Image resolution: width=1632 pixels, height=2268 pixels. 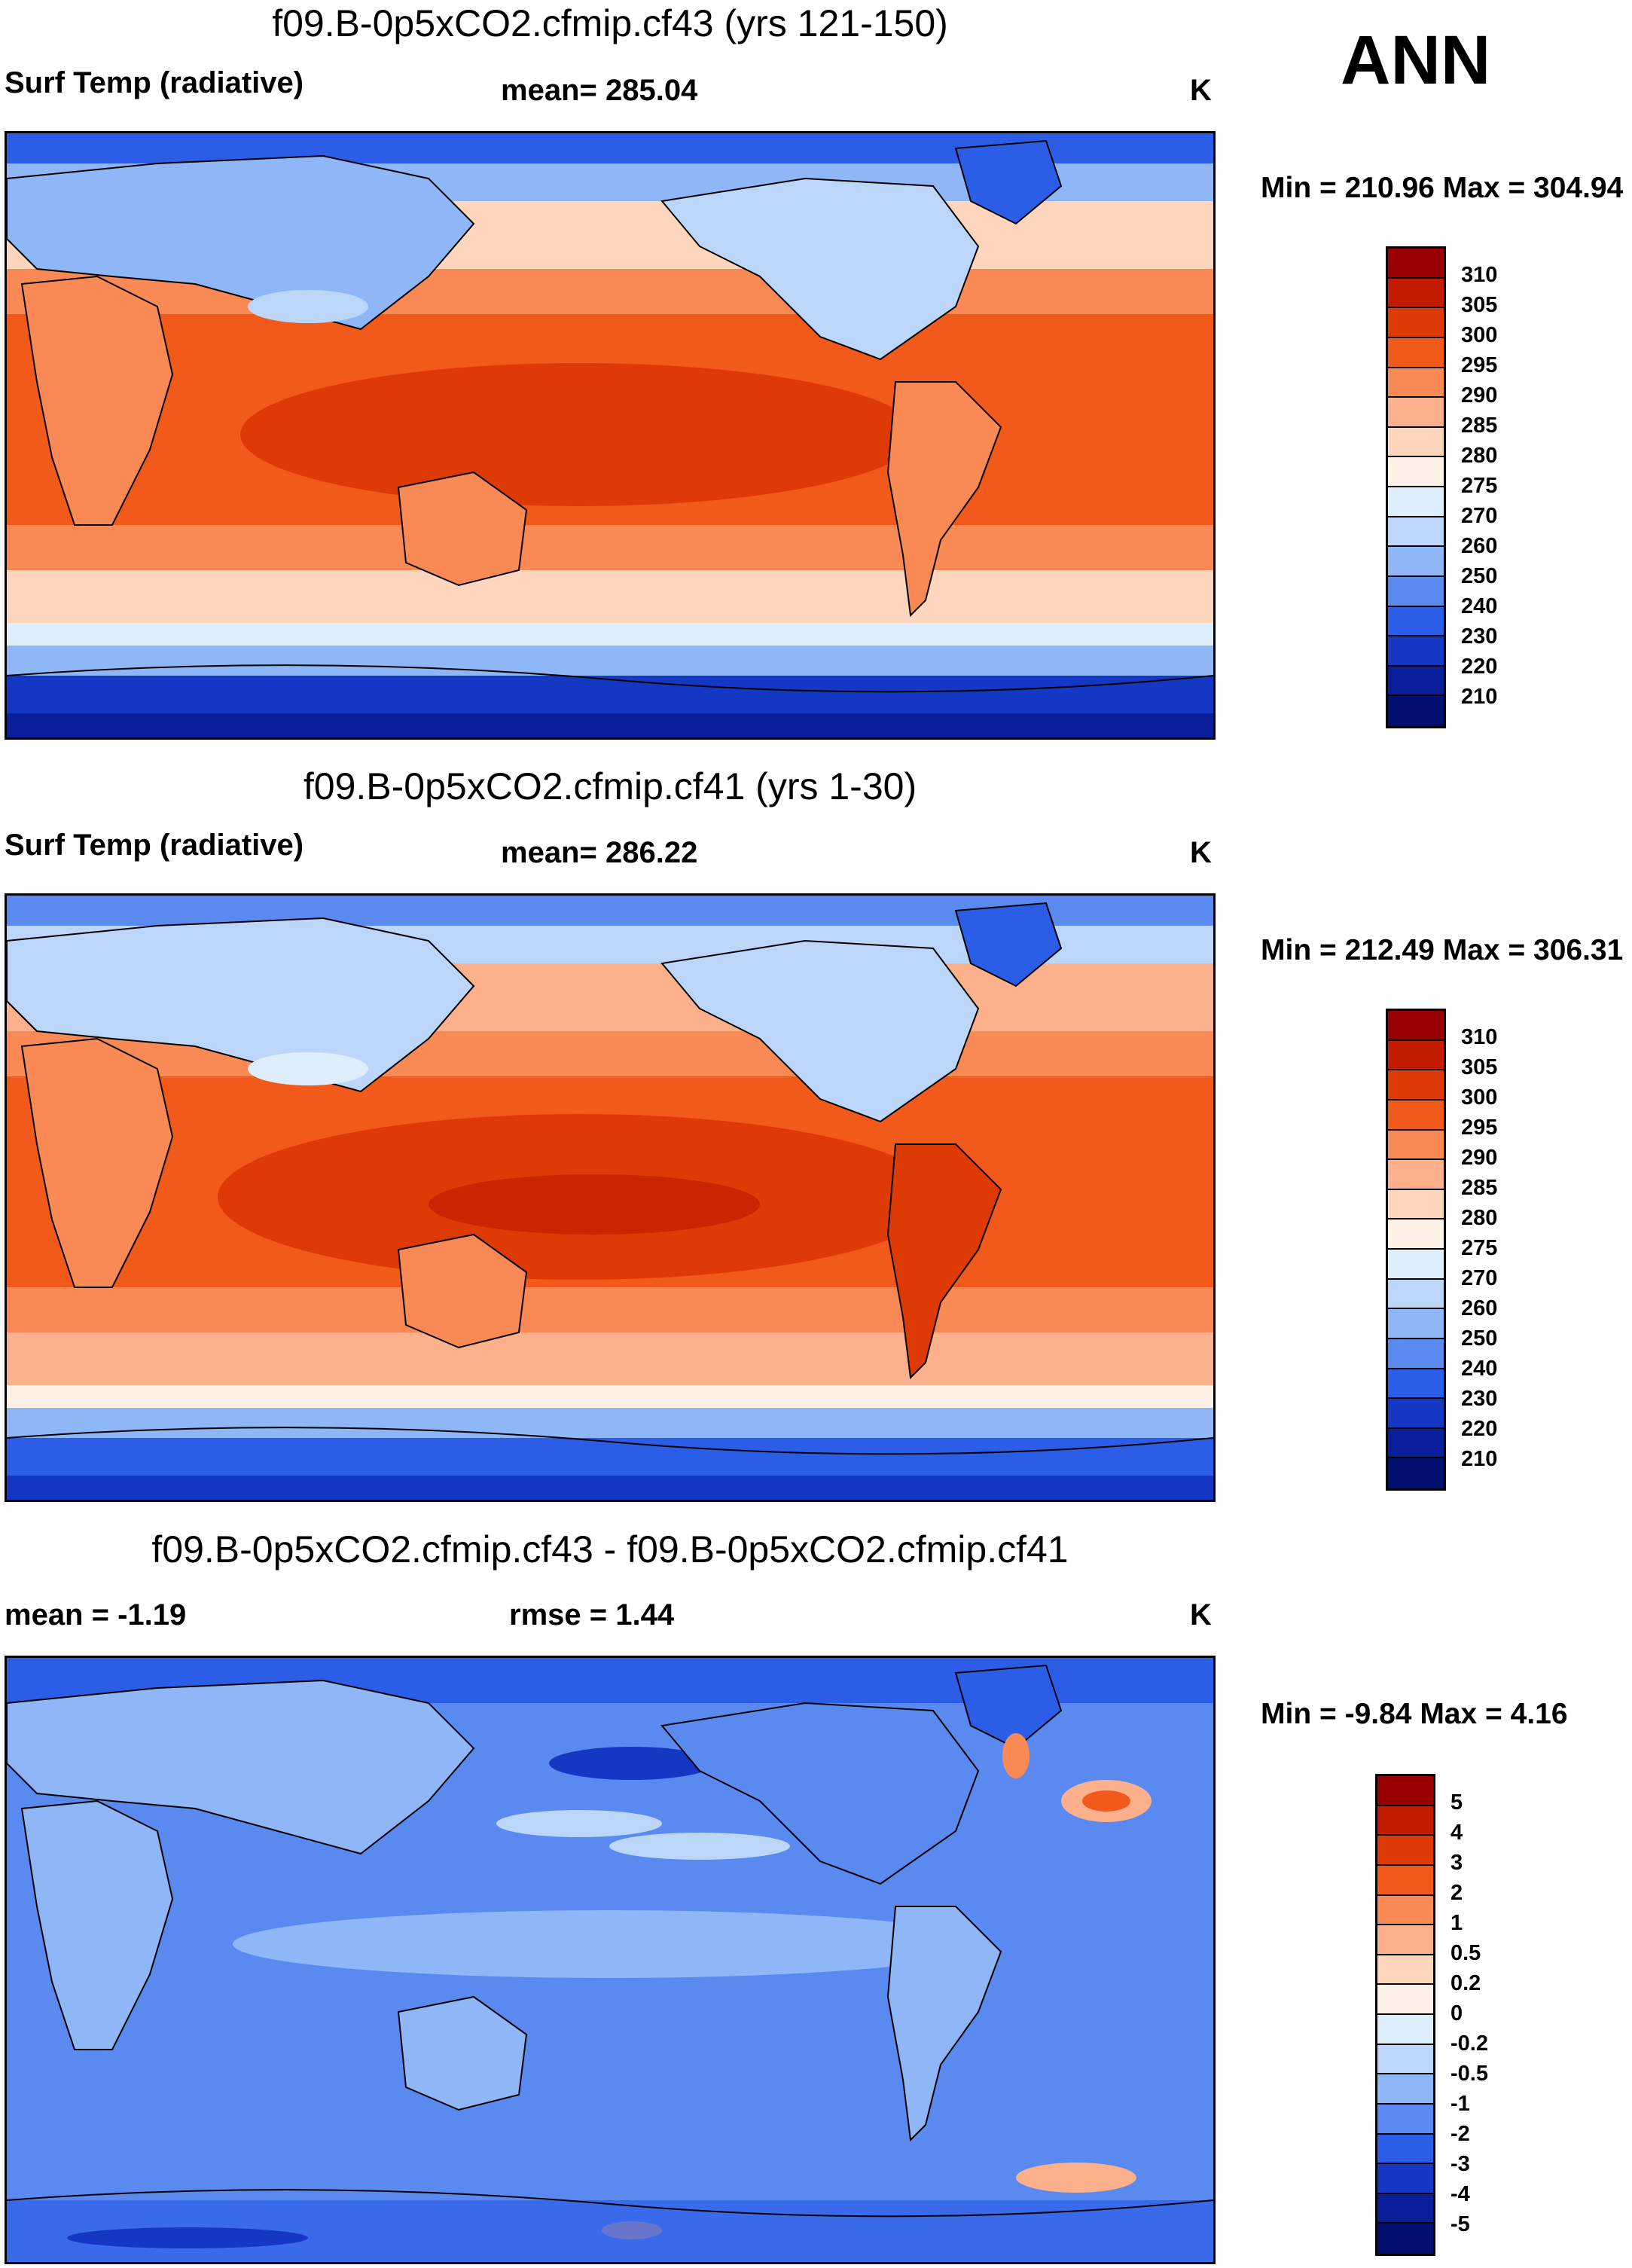 What do you see at coordinates (1460, 2164) in the screenshot?
I see `colorbar-tick-label: -3` at bounding box center [1460, 2164].